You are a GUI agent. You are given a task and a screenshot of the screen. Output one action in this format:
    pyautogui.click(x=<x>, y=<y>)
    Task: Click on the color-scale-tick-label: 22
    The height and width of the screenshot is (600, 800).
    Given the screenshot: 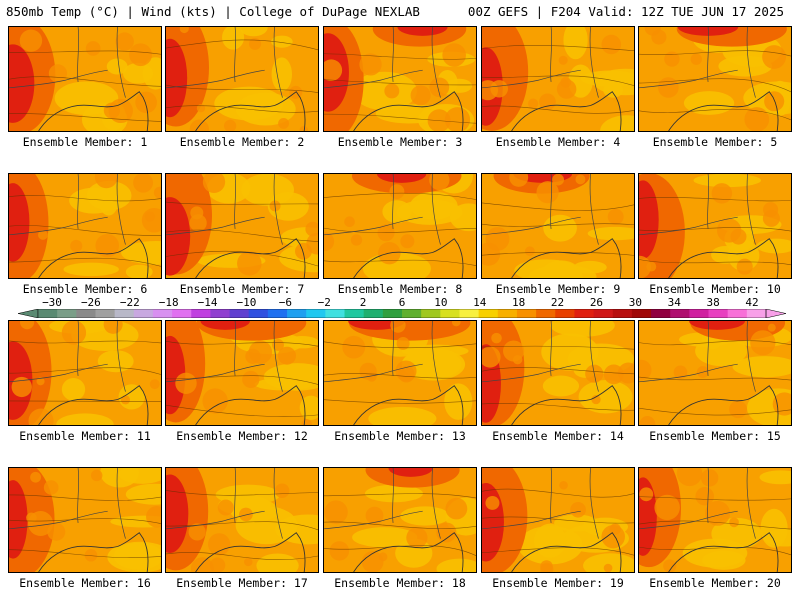 What is the action you would take?
    pyautogui.click(x=557, y=302)
    